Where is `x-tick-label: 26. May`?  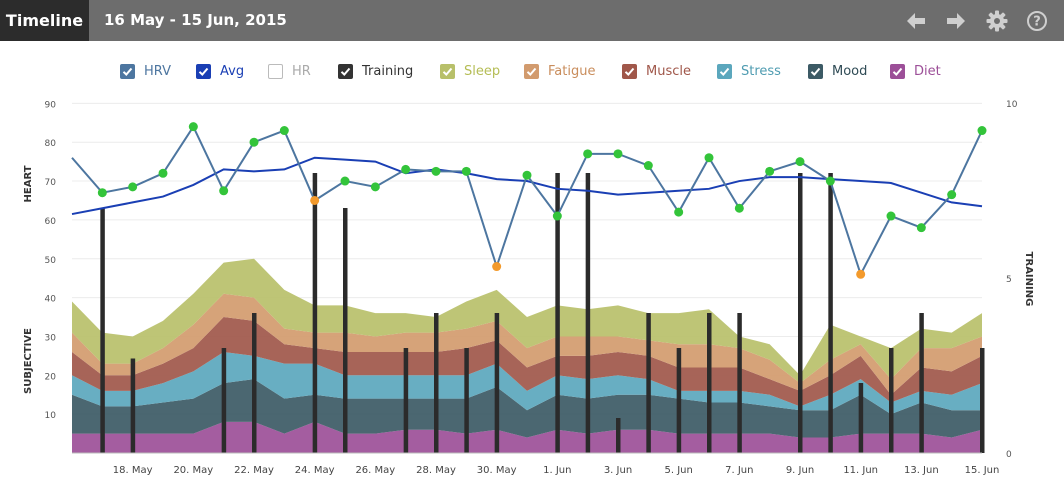
x-tick-label: 26. May is located at coordinates (375, 470).